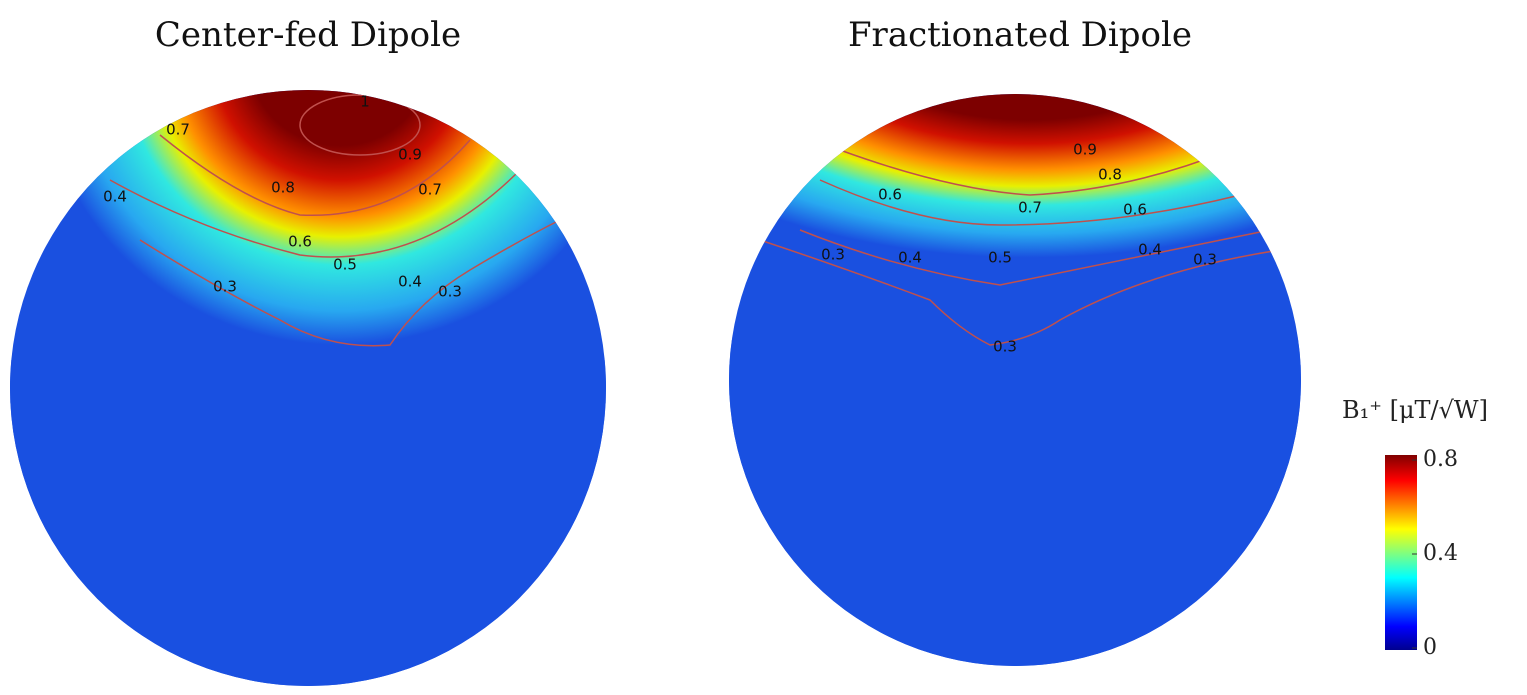 This screenshot has height=695, width=1527. Describe the element at coordinates (1415, 410) in the screenshot. I see `colorbar-label: B₁⁺ [μT/√W]` at that location.